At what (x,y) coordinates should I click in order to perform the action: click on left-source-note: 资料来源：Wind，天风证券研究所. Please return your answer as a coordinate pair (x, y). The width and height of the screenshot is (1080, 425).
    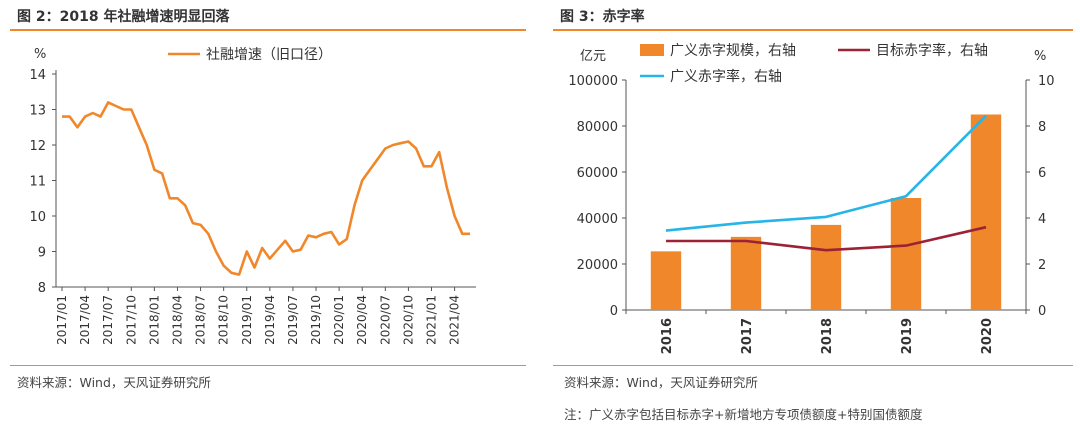
    Looking at the image, I should click on (114, 382).